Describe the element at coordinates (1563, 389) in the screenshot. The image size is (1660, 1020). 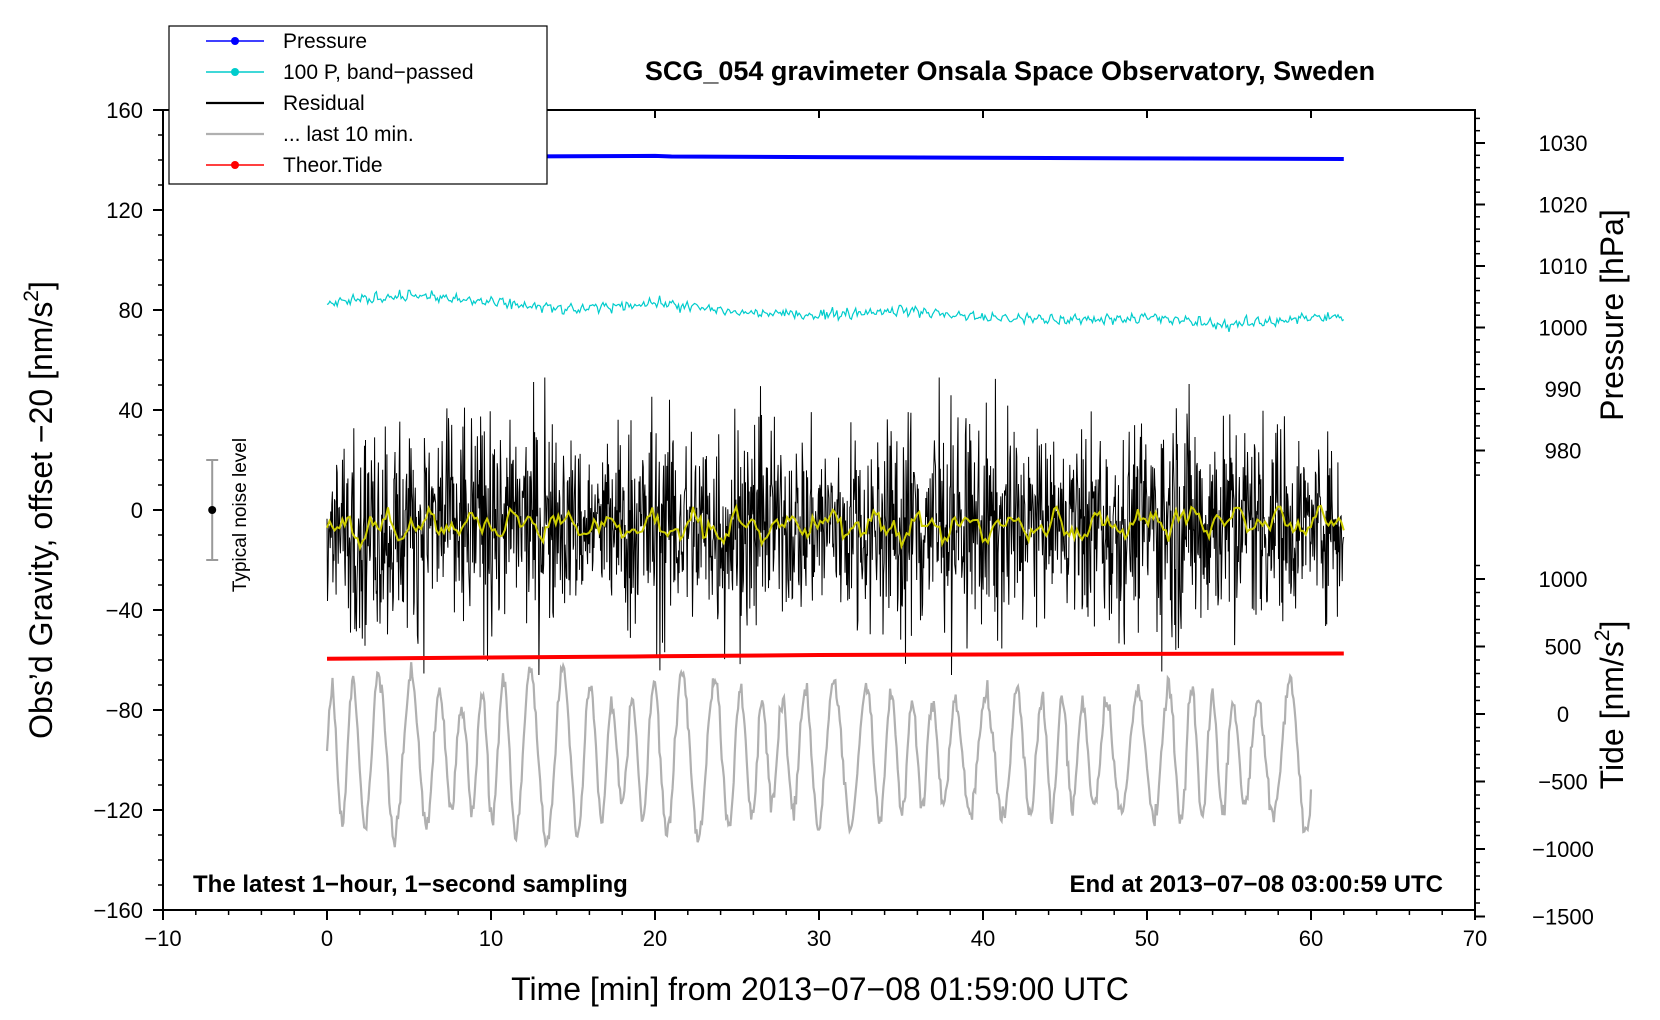
I see `y-pressure-tick-label: 990` at that location.